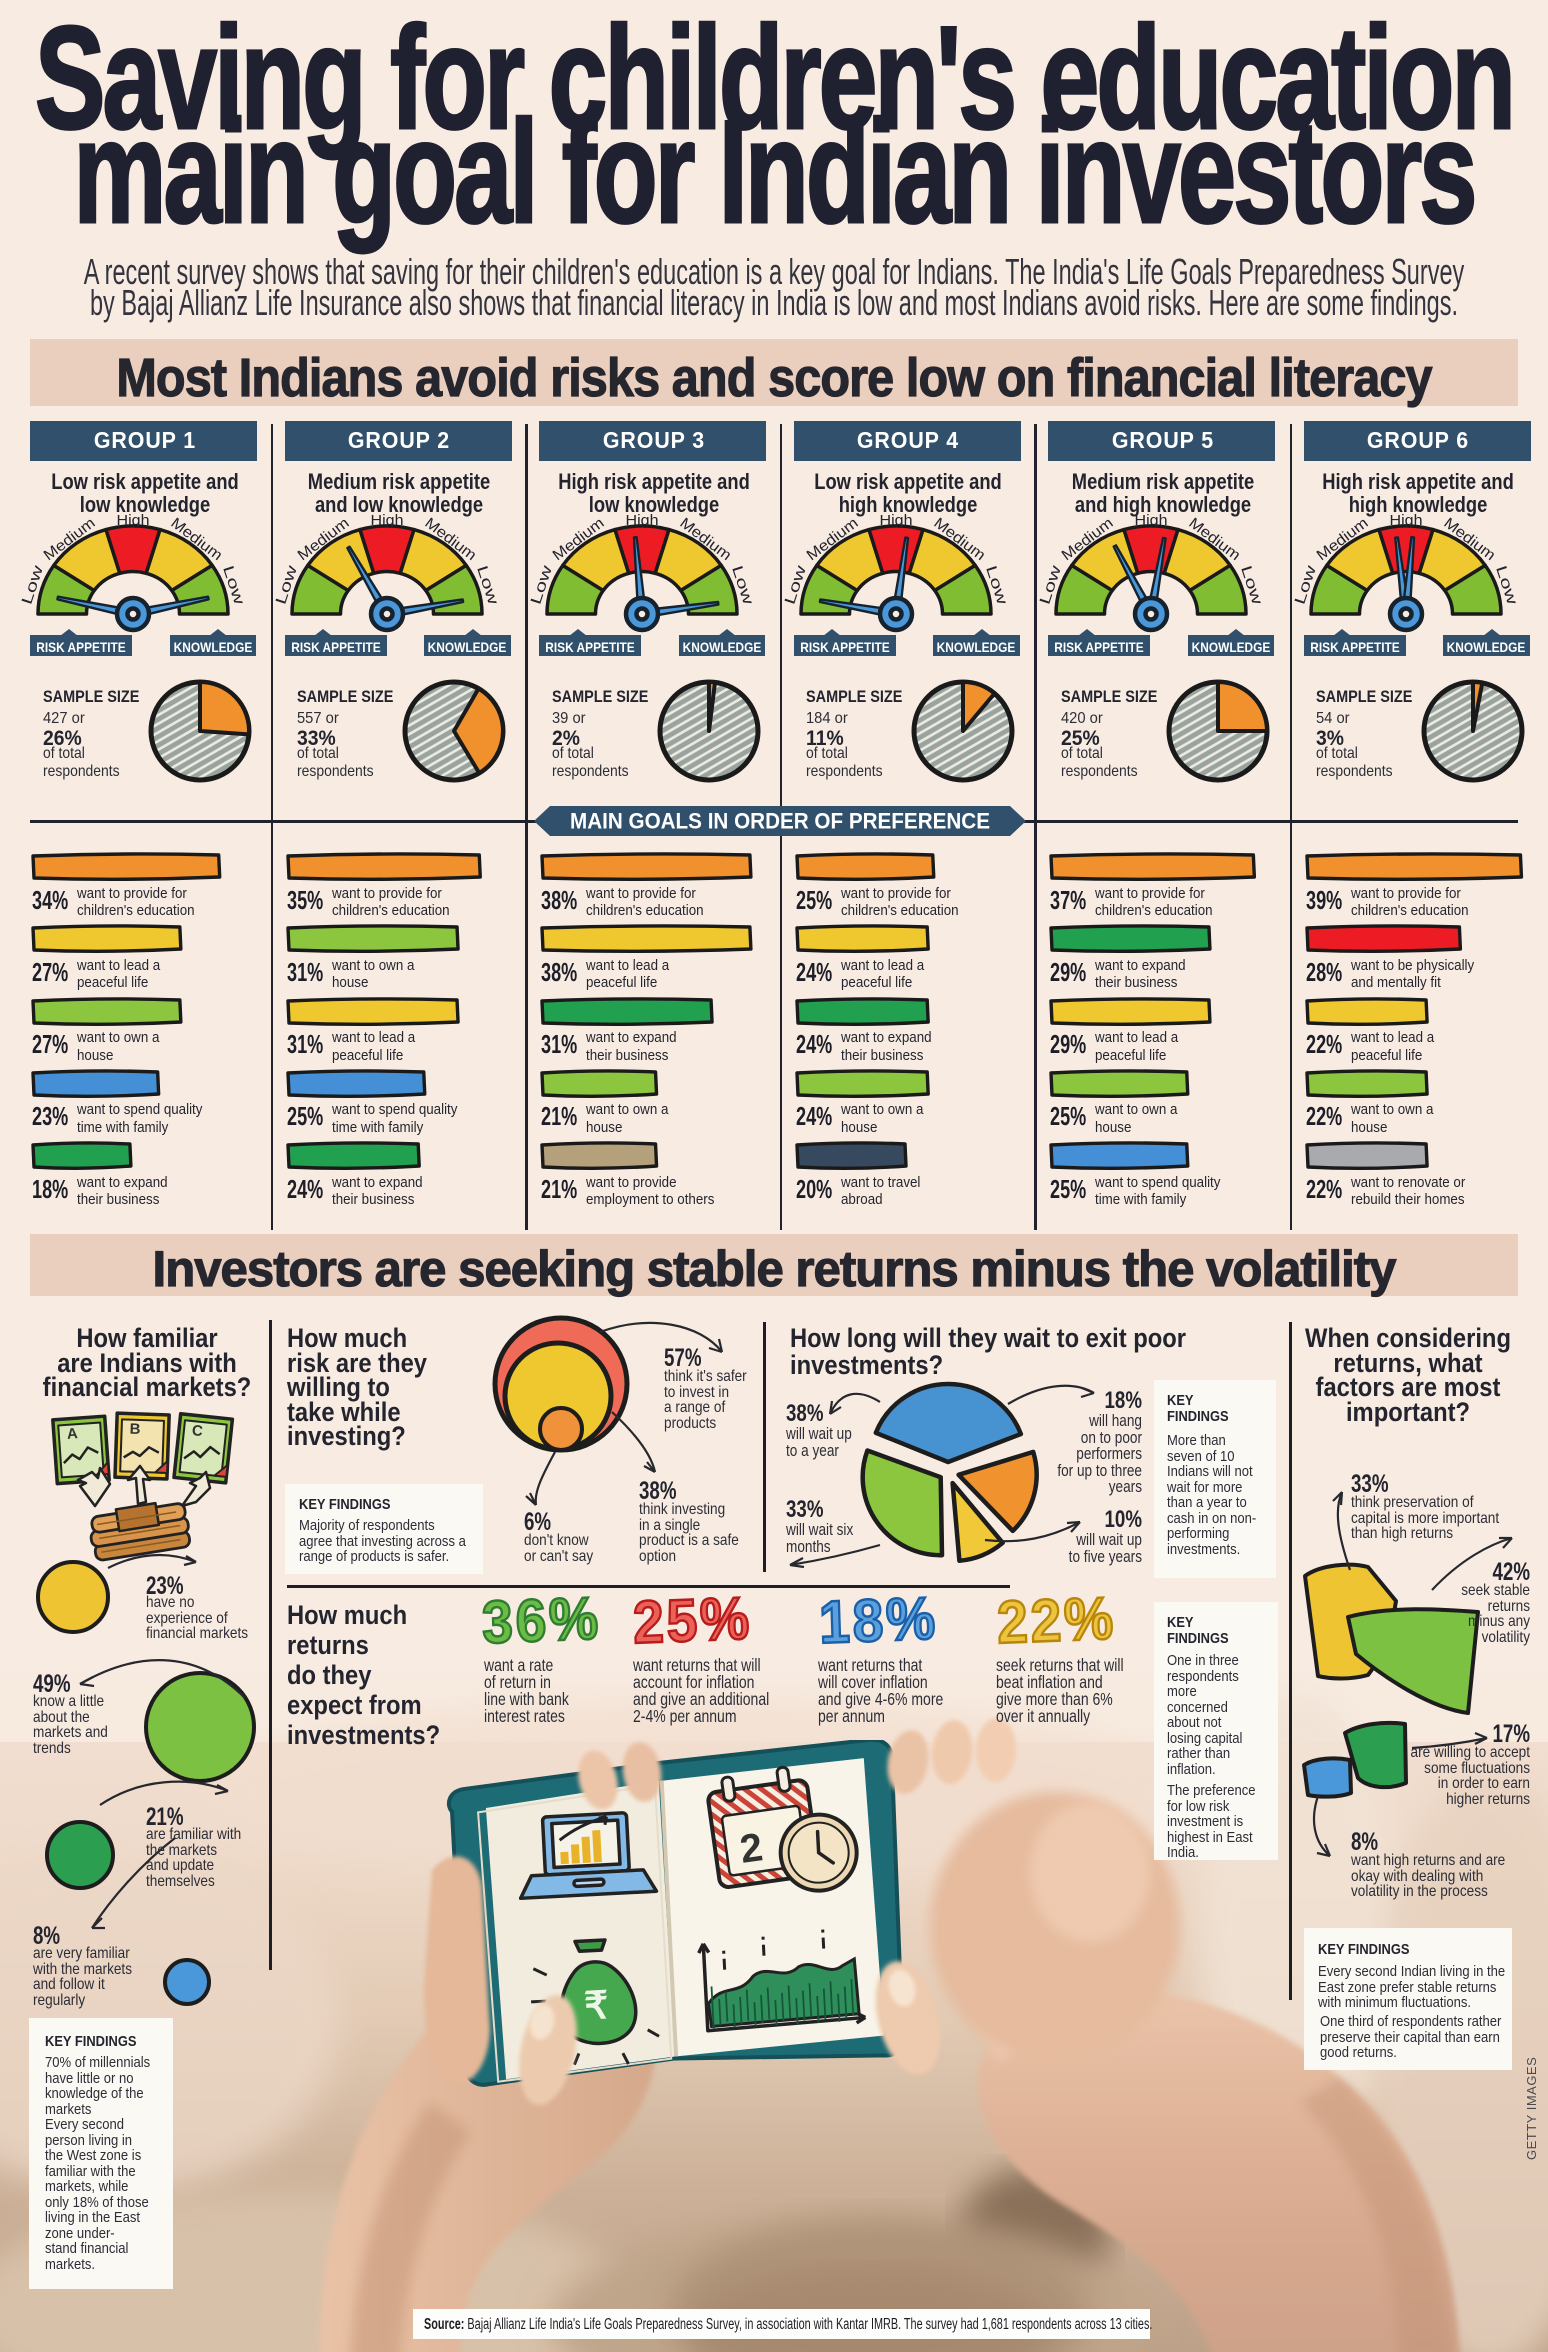  What do you see at coordinates (780, 821) in the screenshot?
I see `svg-text:MAIN GOALS IN ORDER OF PREFERE: MAIN GOALS IN ORDER OF PREFERENCE` at bounding box center [780, 821].